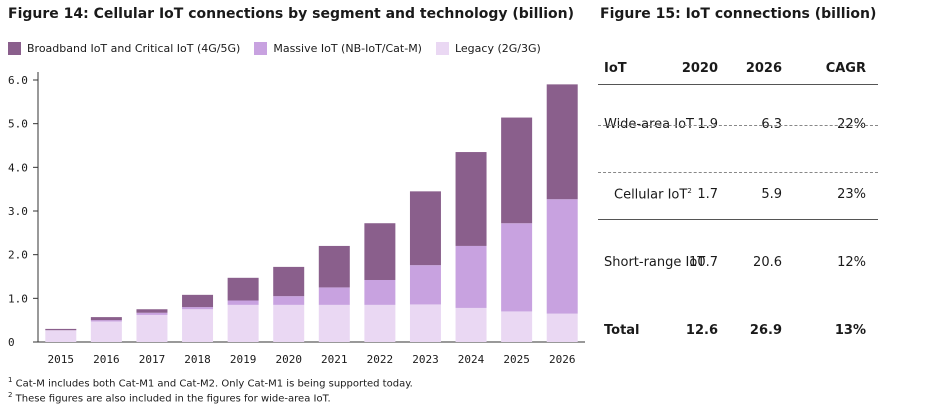 This screenshot has height=414, width=929. What do you see at coordinates (738, 219) in the screenshot?
I see `table-total-rule` at bounding box center [738, 219].